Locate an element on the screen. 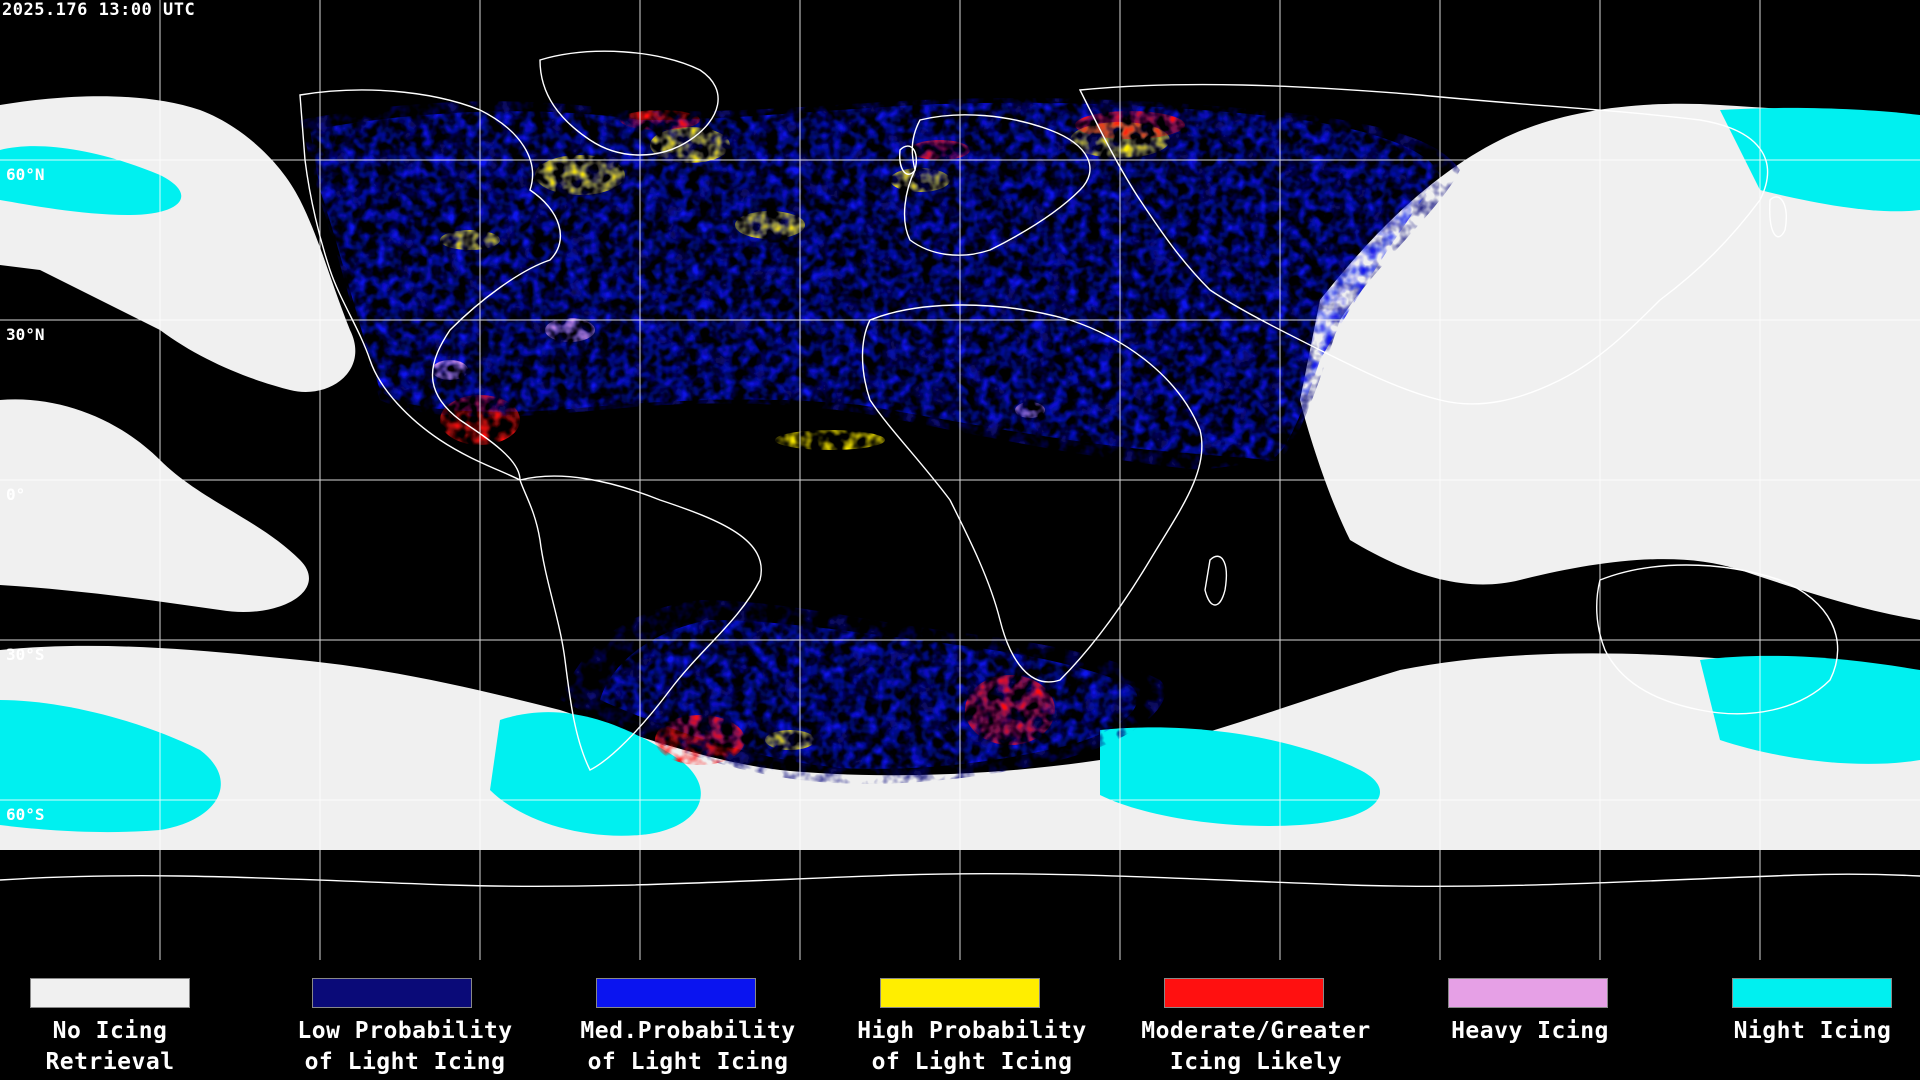 The width and height of the screenshot is (1920, 1080). legend-item-med-prob: Med.Probability of Light Icing is located at coordinates (690, 1028).